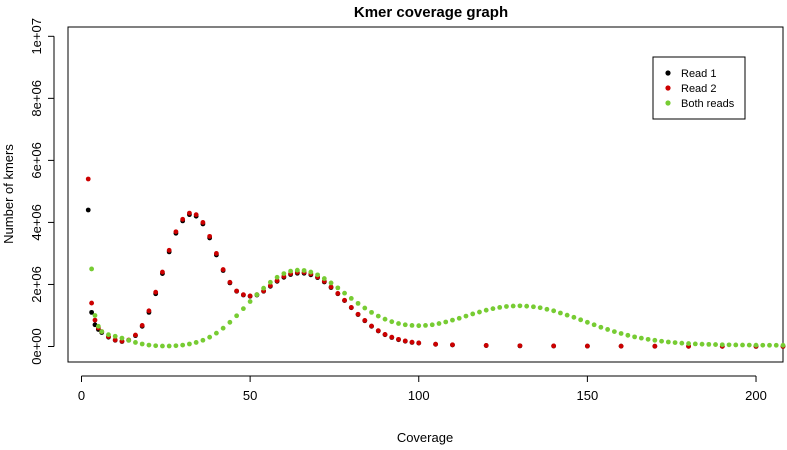 The height and width of the screenshot is (450, 787). I want to click on y-tick-label: 2e+06, so click(36, 284).